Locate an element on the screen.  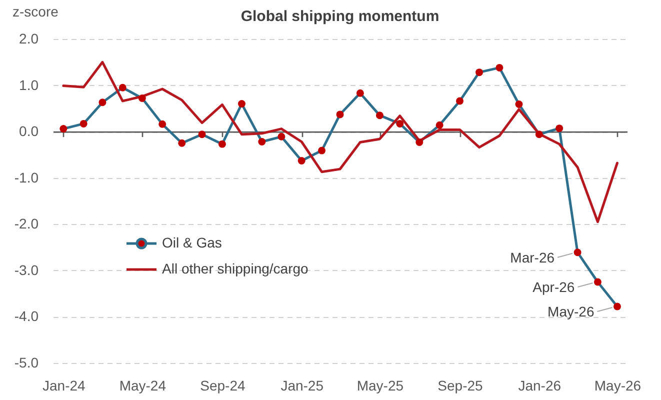
x-tick-label: Sep-24 is located at coordinates (223, 386).